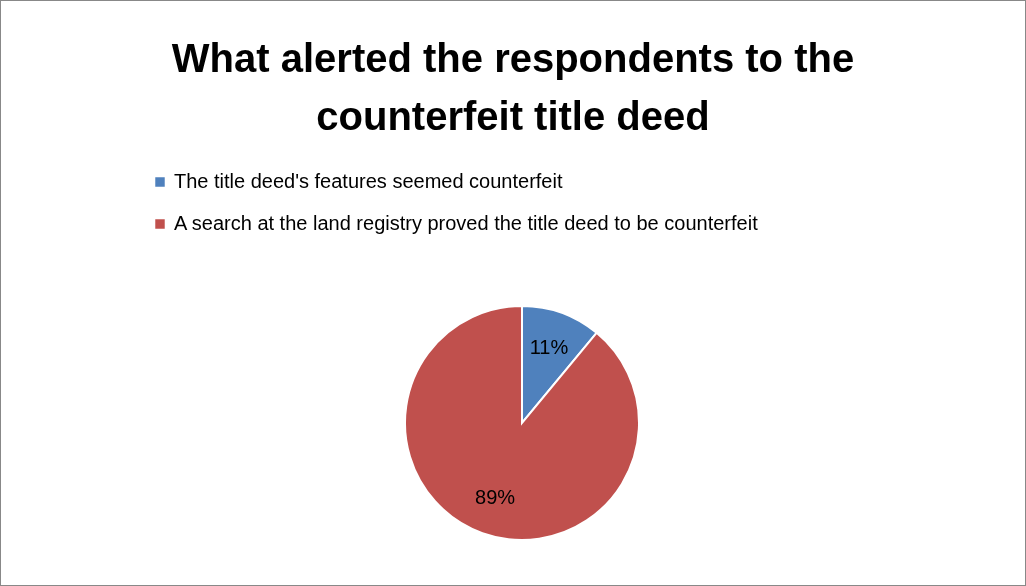 Image resolution: width=1026 pixels, height=586 pixels. What do you see at coordinates (513, 87) in the screenshot?
I see `chart-title: What alerted the respondents to the counterfeit title deed` at bounding box center [513, 87].